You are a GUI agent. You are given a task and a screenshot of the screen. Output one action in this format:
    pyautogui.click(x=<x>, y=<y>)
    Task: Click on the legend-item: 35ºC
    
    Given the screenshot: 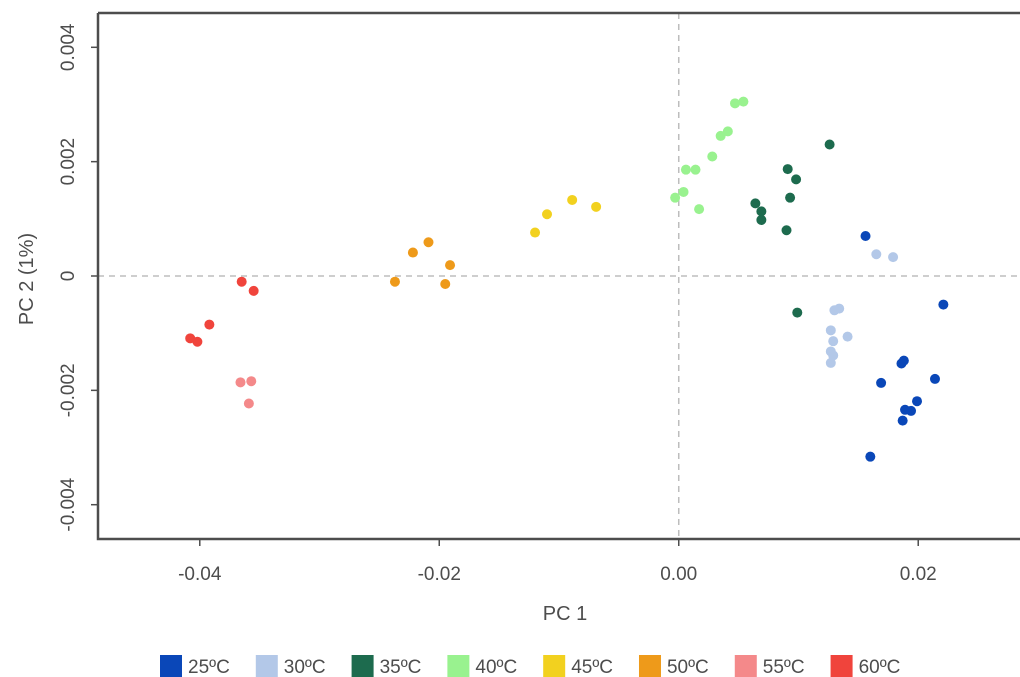 What is the action you would take?
    pyautogui.click(x=386, y=666)
    